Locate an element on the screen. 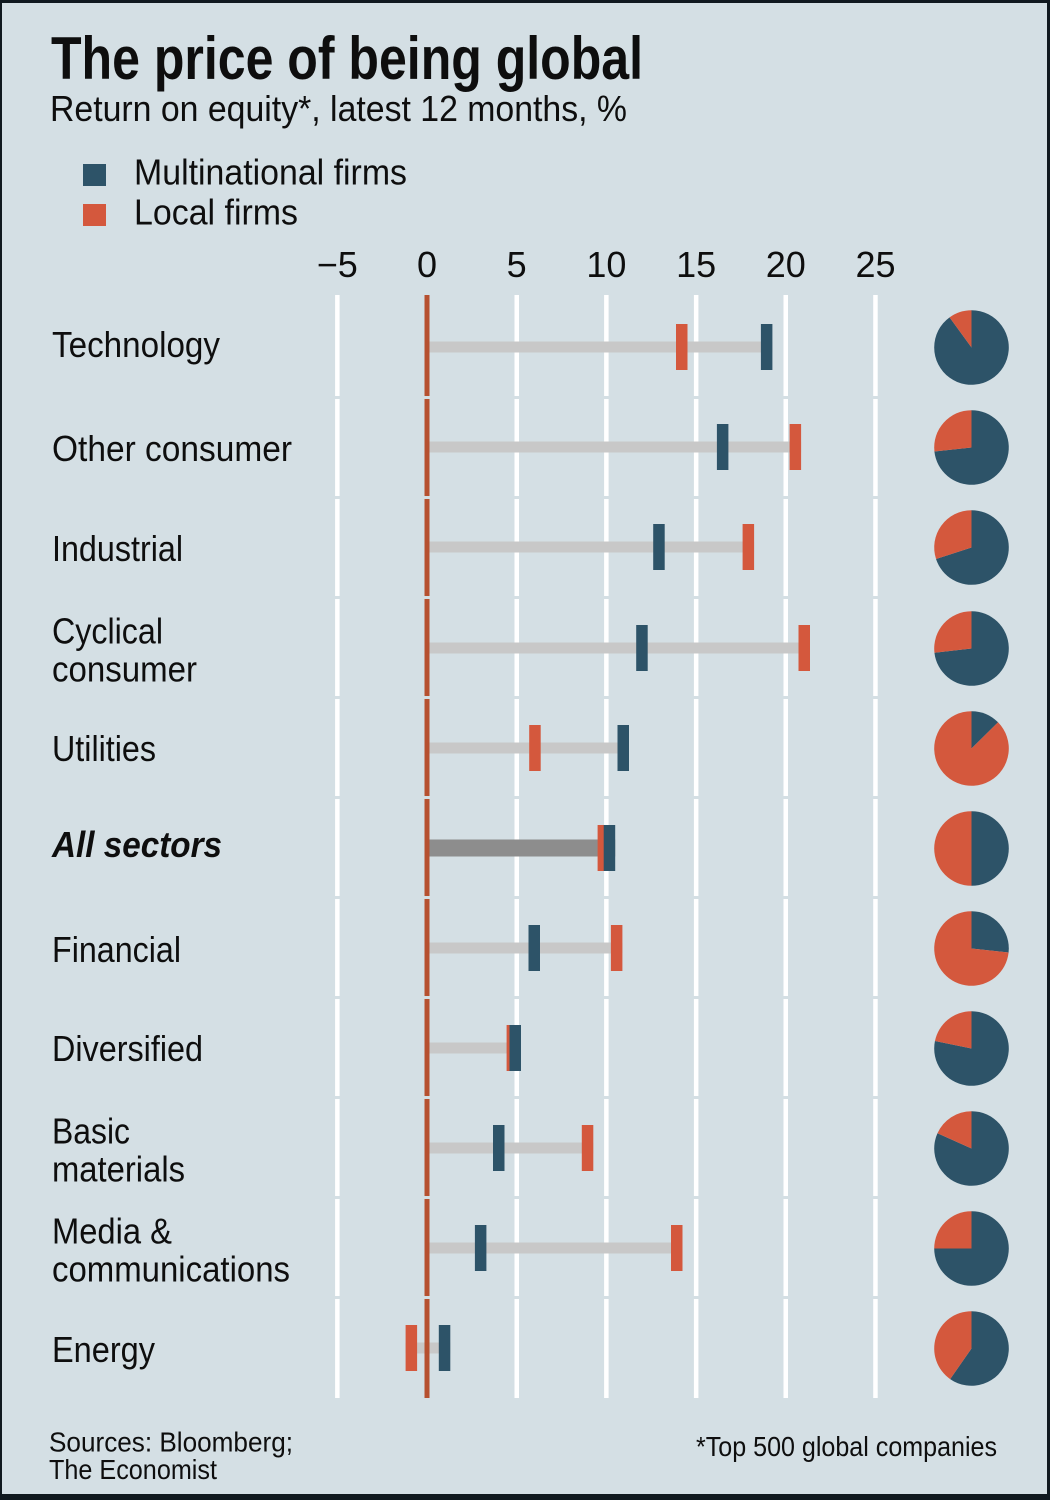 This screenshot has height=1500, width=1050. svg-text: 0 is located at coordinates (427, 264).